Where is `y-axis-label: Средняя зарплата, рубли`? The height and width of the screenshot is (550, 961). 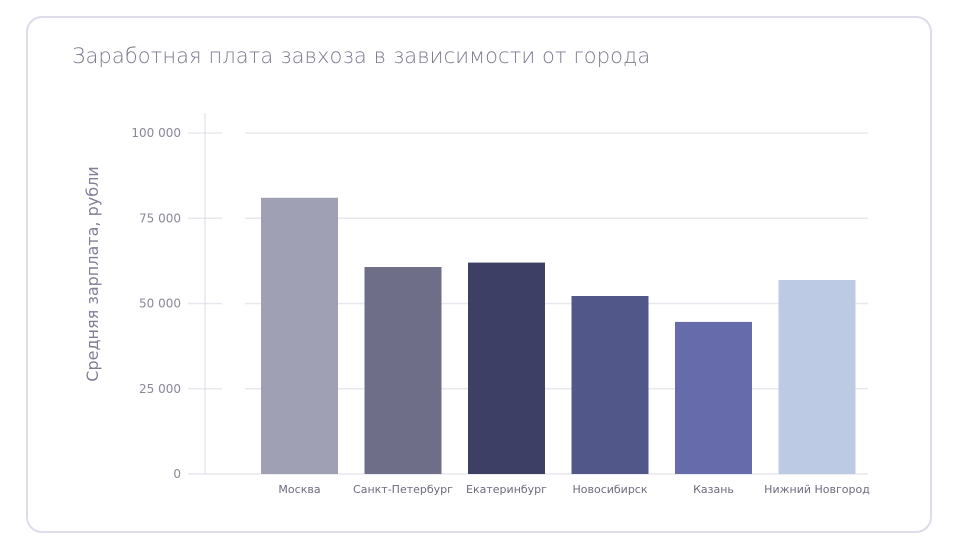 y-axis-label: Средняя зарплата, рубли is located at coordinates (92, 273).